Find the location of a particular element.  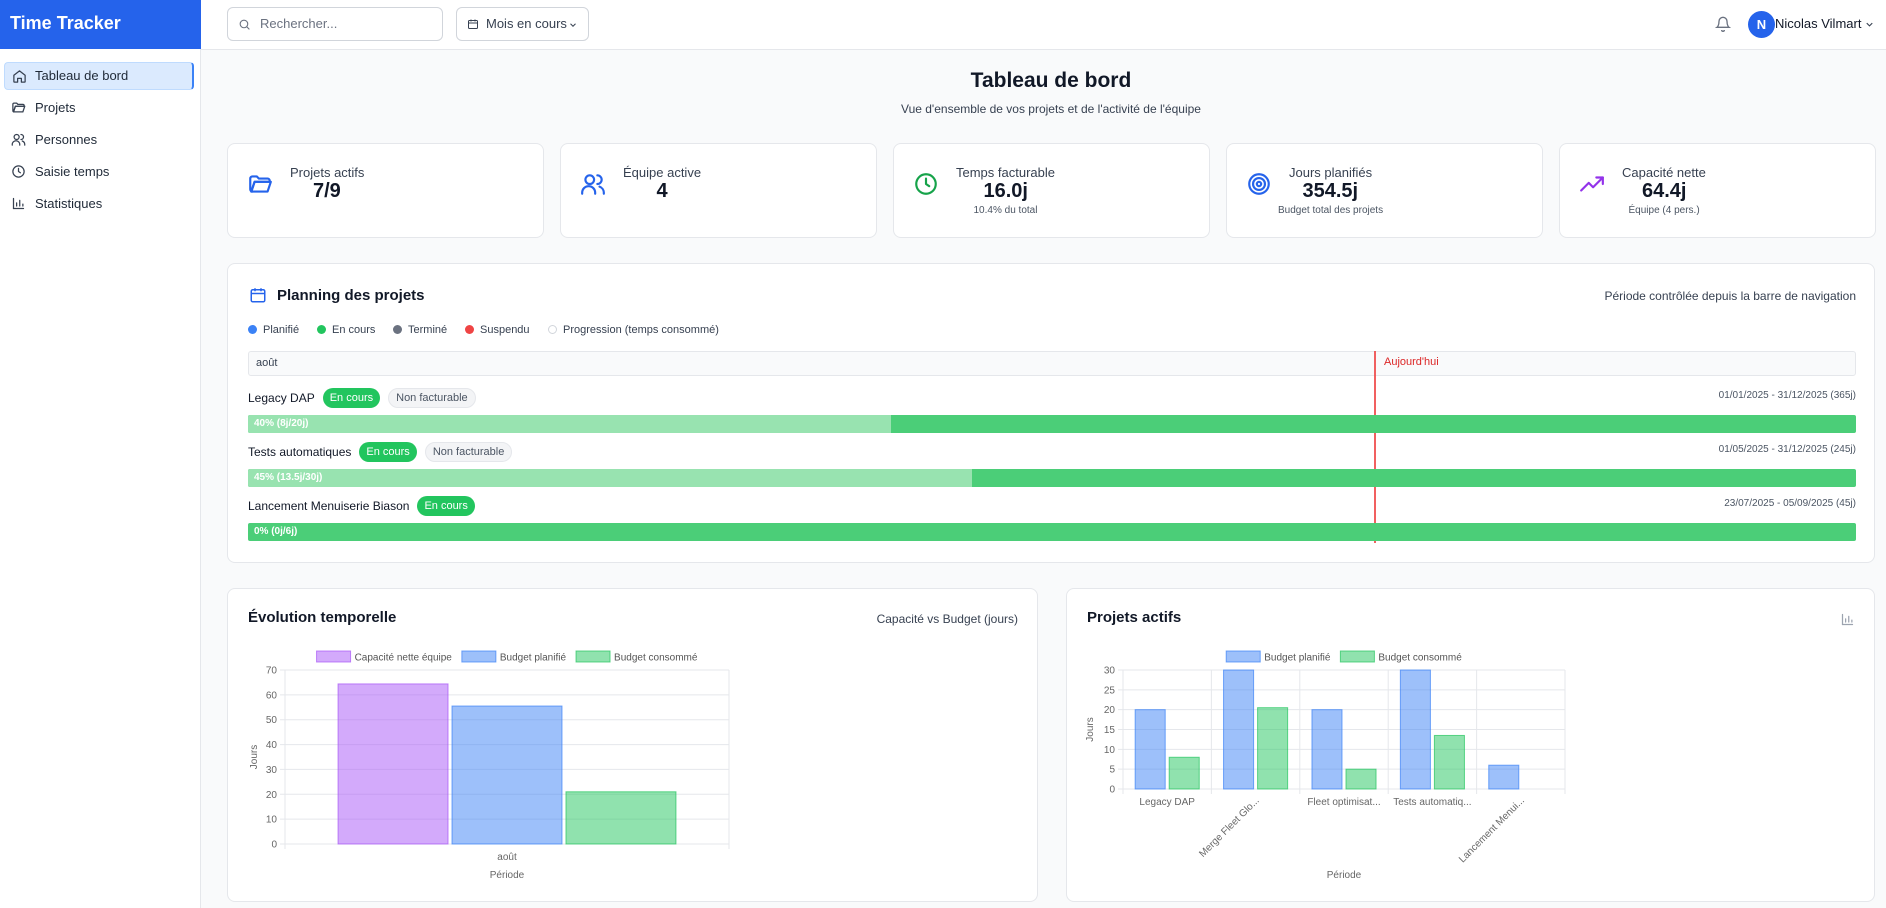

bell-icon is located at coordinates (1723, 24).